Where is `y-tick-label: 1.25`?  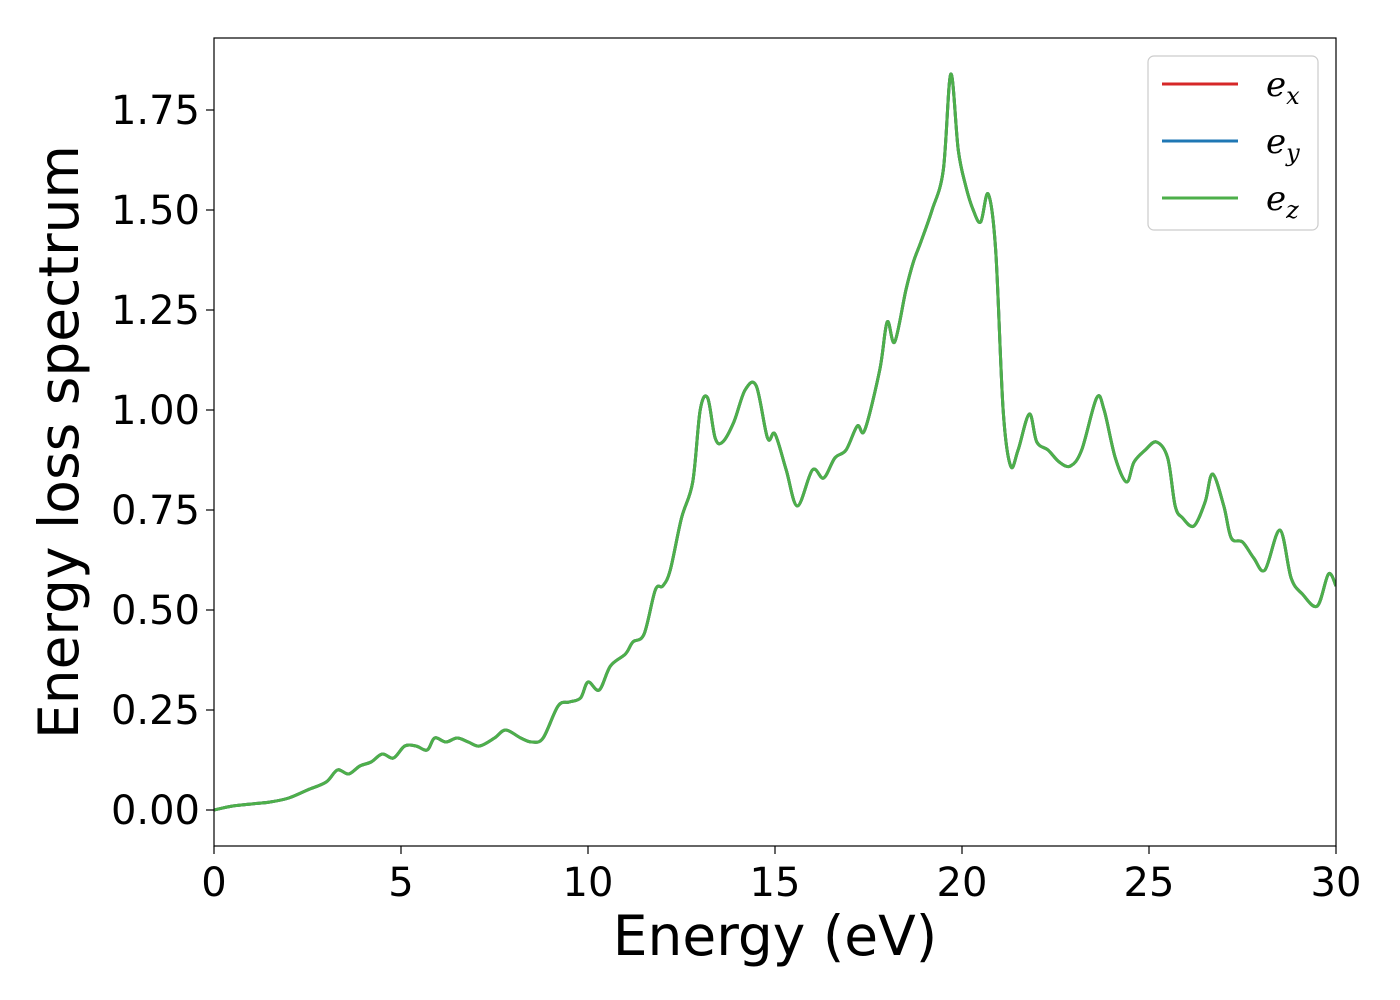
y-tick-label: 1.25 is located at coordinates (155, 311).